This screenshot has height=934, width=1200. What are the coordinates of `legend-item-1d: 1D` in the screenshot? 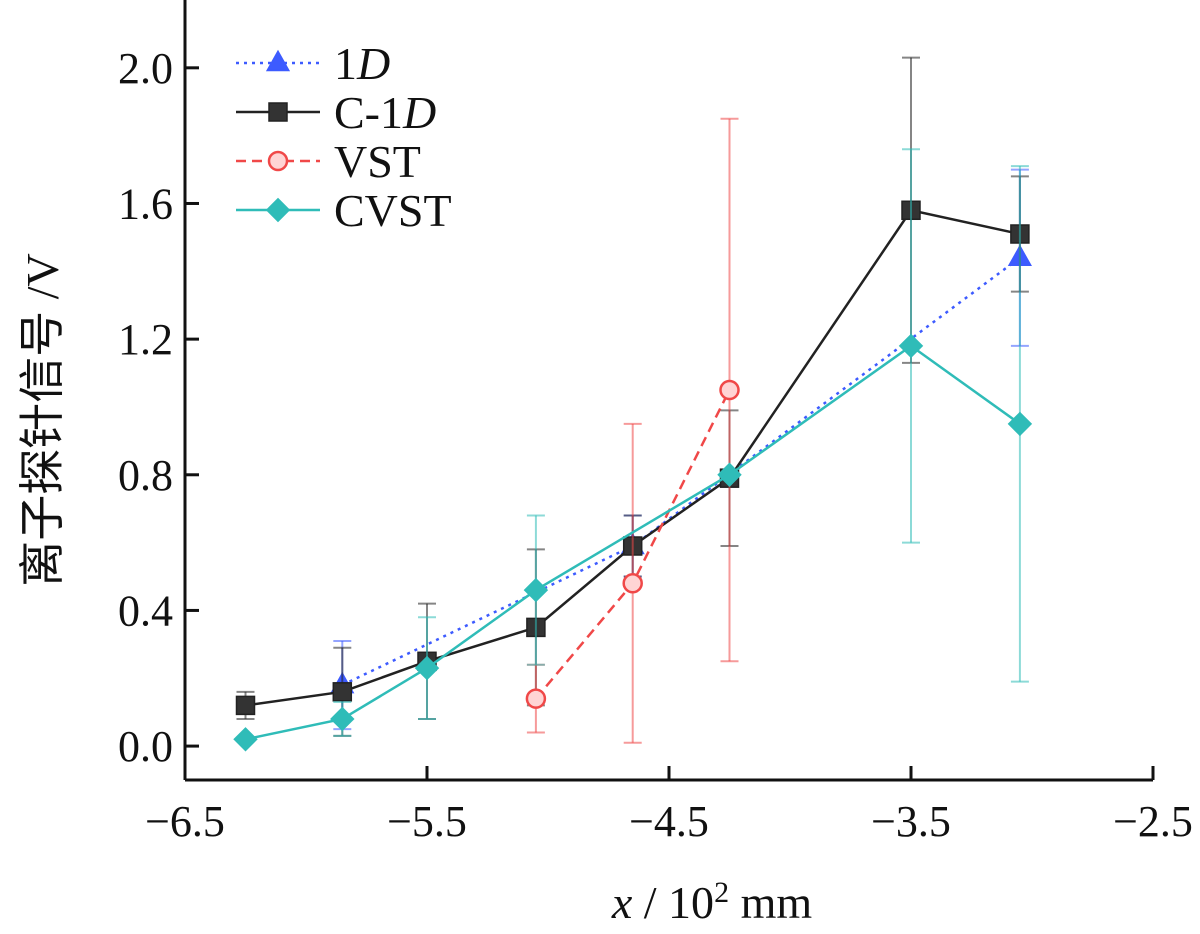 It's located at (313, 63).